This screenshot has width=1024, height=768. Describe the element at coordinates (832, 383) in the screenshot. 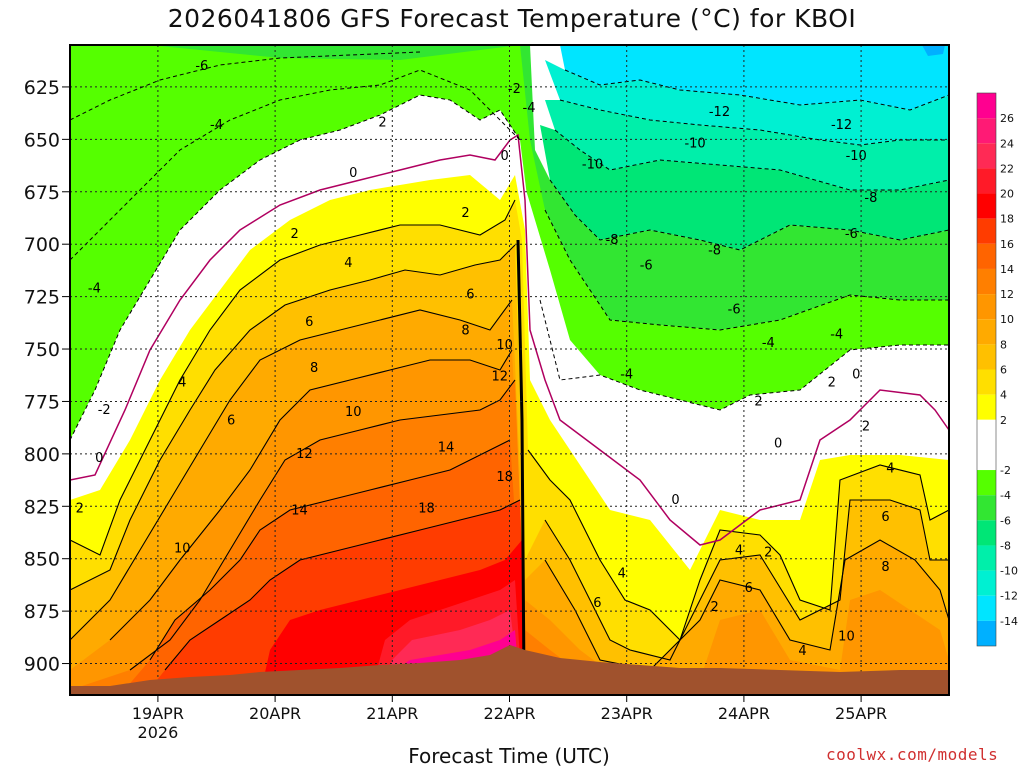

I see `contour-label-46: 2` at that location.